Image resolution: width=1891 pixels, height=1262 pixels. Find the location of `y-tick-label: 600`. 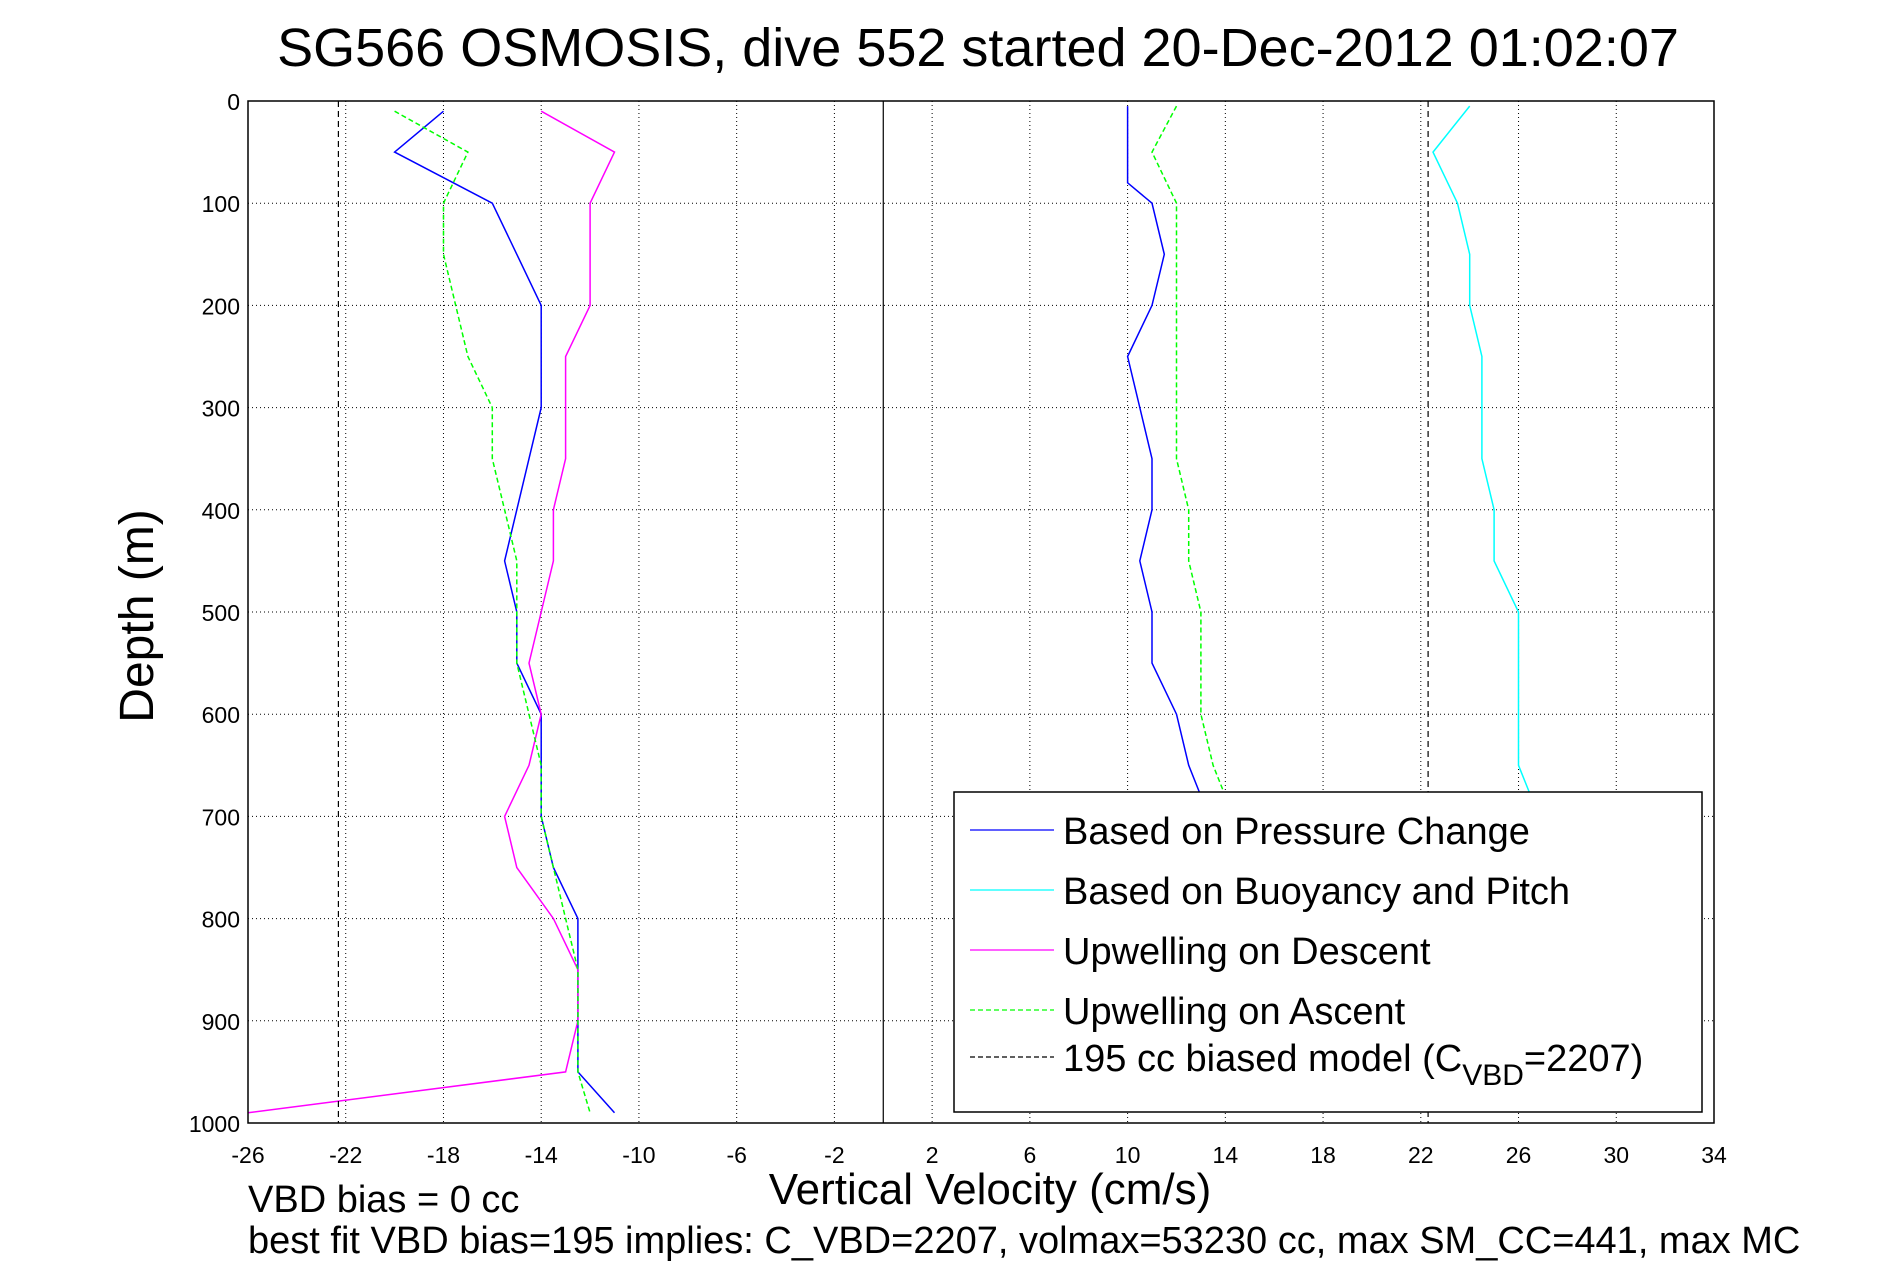

y-tick-label: 600 is located at coordinates (221, 715).